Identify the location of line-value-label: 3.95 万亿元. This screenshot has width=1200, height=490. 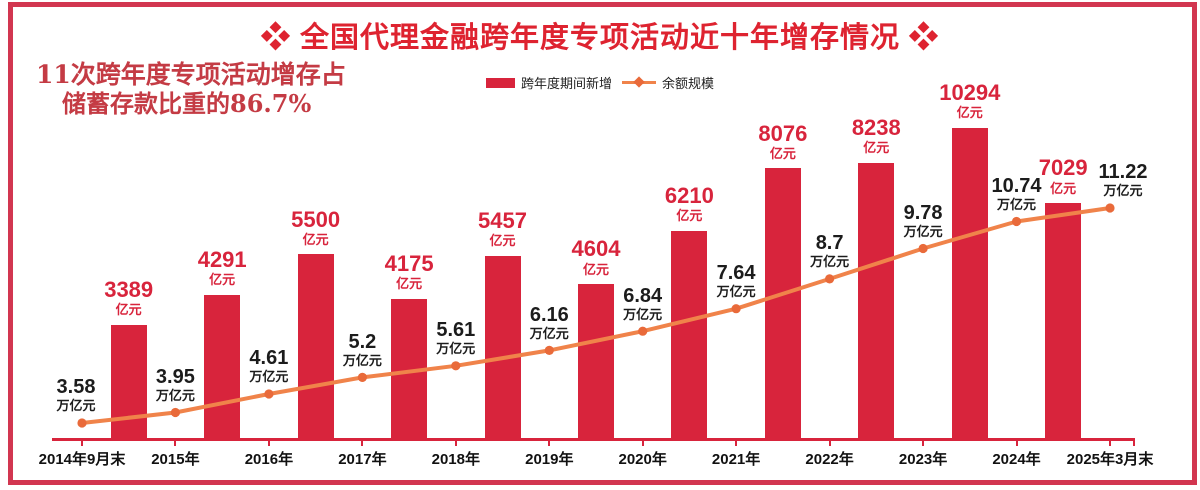
(175, 384).